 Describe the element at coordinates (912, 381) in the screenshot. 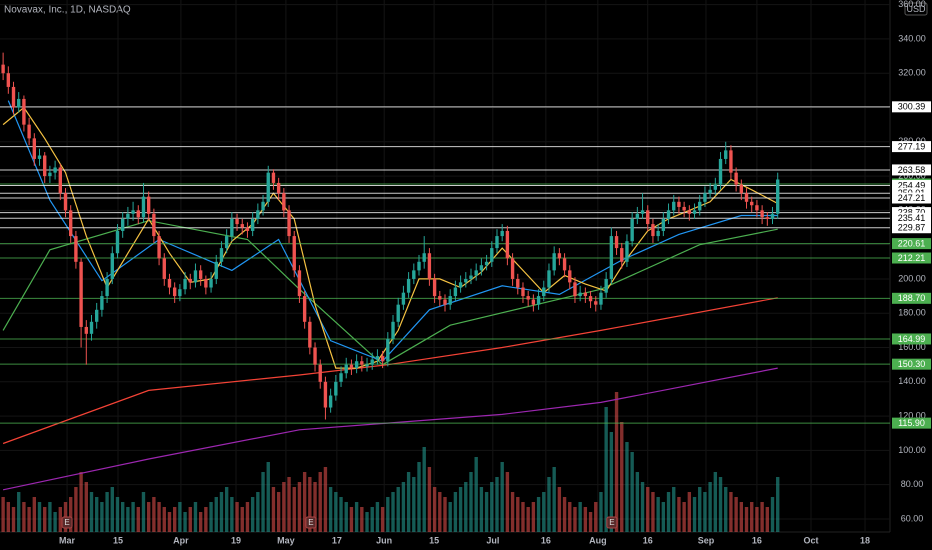

I see `y-tick-label: 140.00` at that location.